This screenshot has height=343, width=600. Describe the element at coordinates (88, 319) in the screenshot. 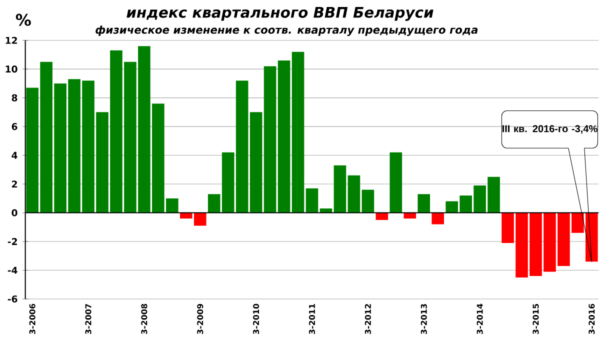

I see `x-tick-label: 3-2007` at that location.